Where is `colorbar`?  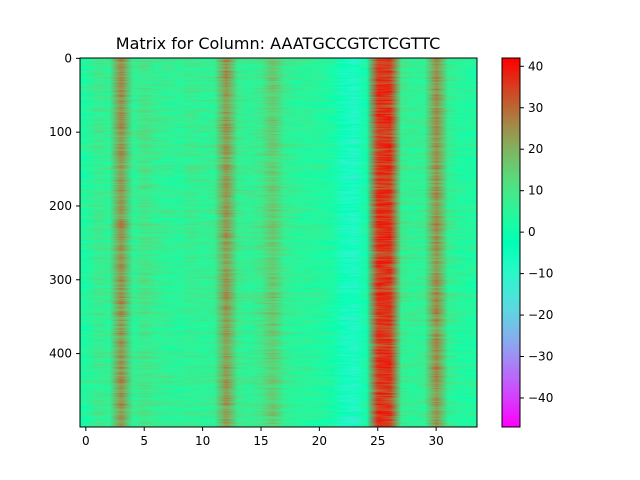 colorbar is located at coordinates (511, 242).